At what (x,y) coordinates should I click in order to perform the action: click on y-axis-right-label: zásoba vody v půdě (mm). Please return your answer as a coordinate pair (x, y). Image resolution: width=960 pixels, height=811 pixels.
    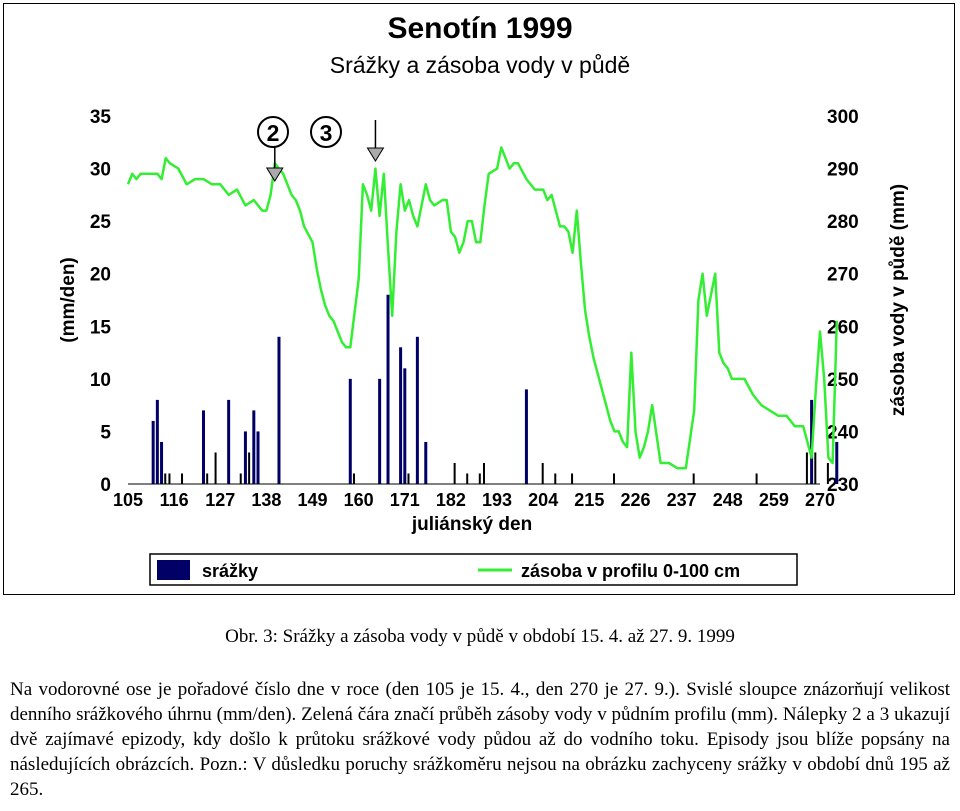
    Looking at the image, I should click on (898, 300).